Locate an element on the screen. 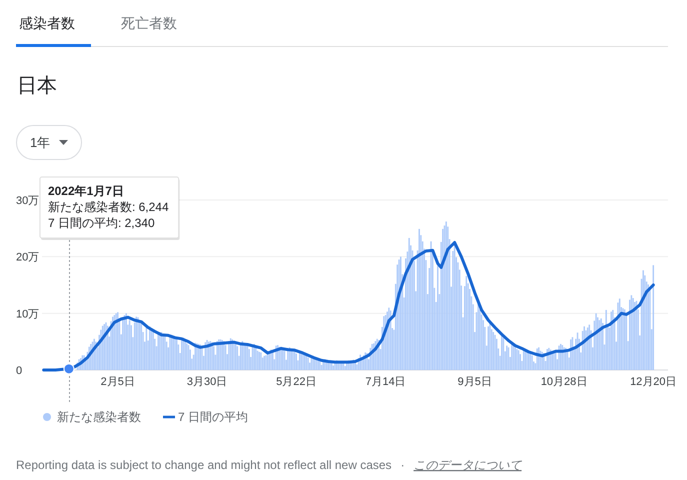  x-tick-label: 2月5日 is located at coordinates (117, 382).